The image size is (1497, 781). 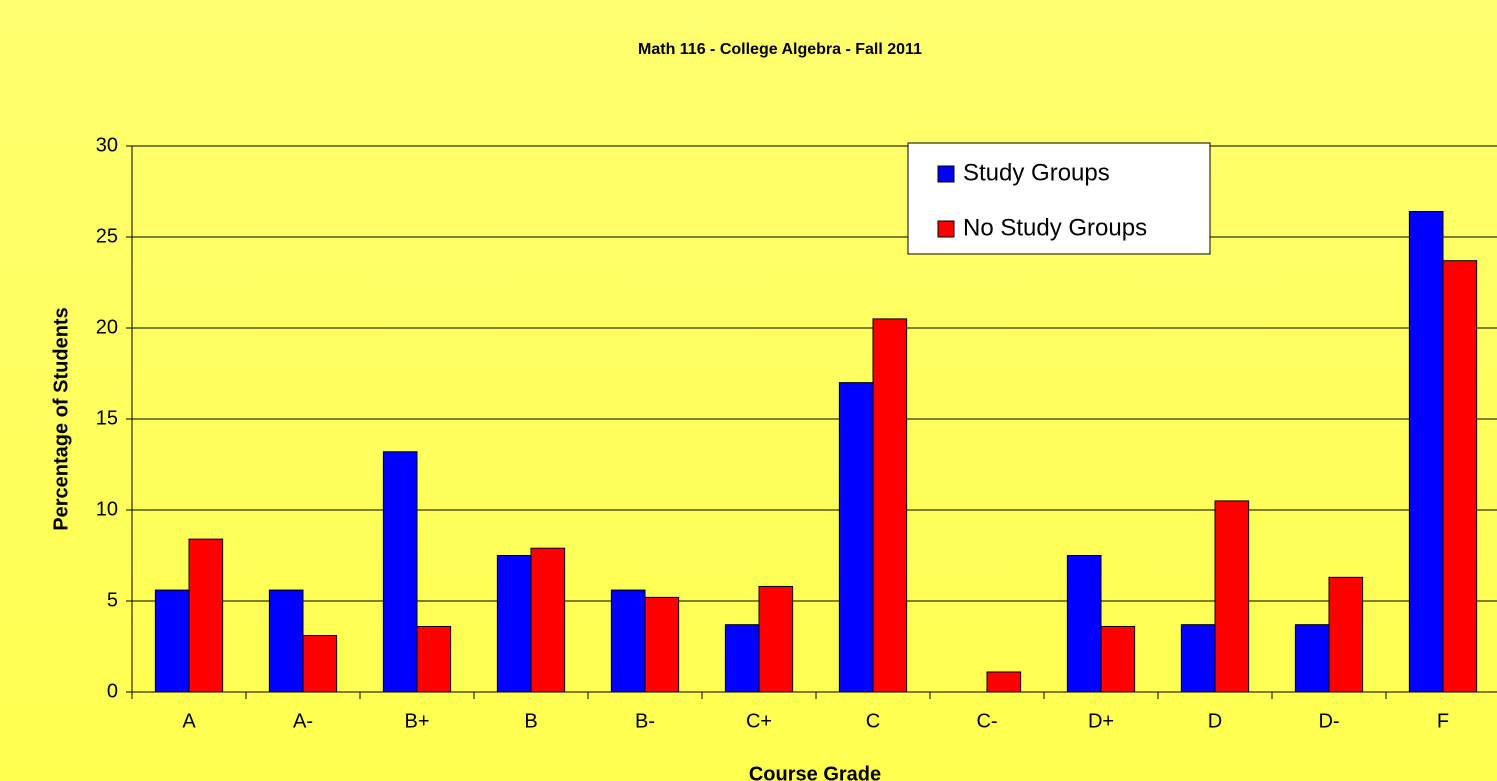 What do you see at coordinates (530, 721) in the screenshot?
I see `x-tick-label: B` at bounding box center [530, 721].